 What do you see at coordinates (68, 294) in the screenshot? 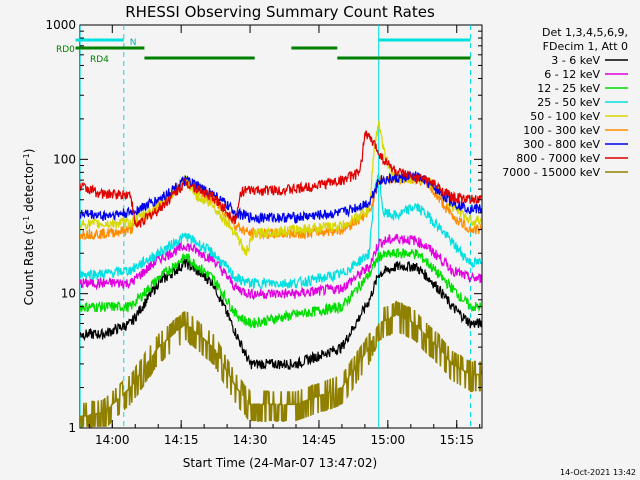
I see `y-tick-label-1: 10` at bounding box center [68, 294].